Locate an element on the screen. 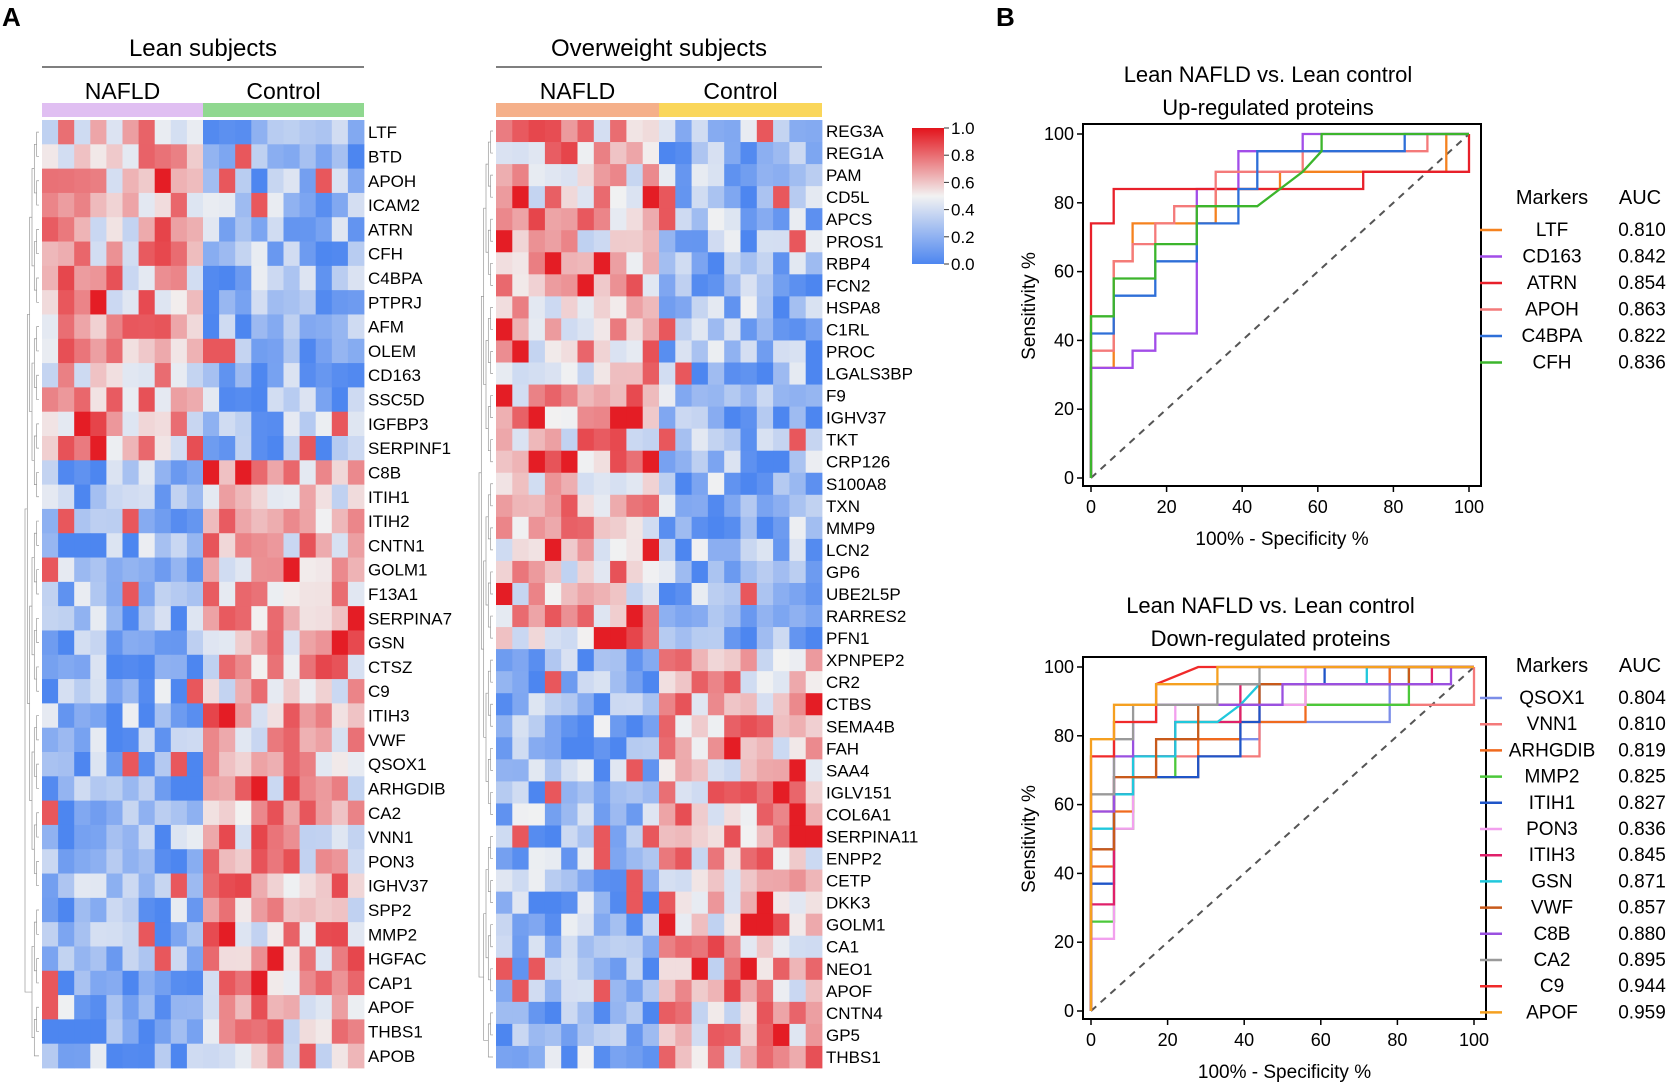 The height and width of the screenshot is (1083, 1680). y-tick-label: 40 is located at coordinates (1064, 340).